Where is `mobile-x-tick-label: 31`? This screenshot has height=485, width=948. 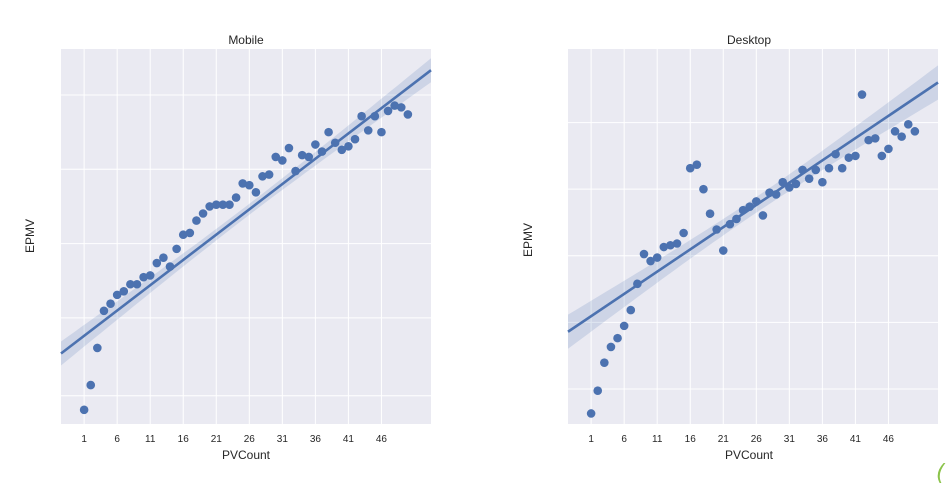 mobile-x-tick-label: 31 is located at coordinates (283, 439).